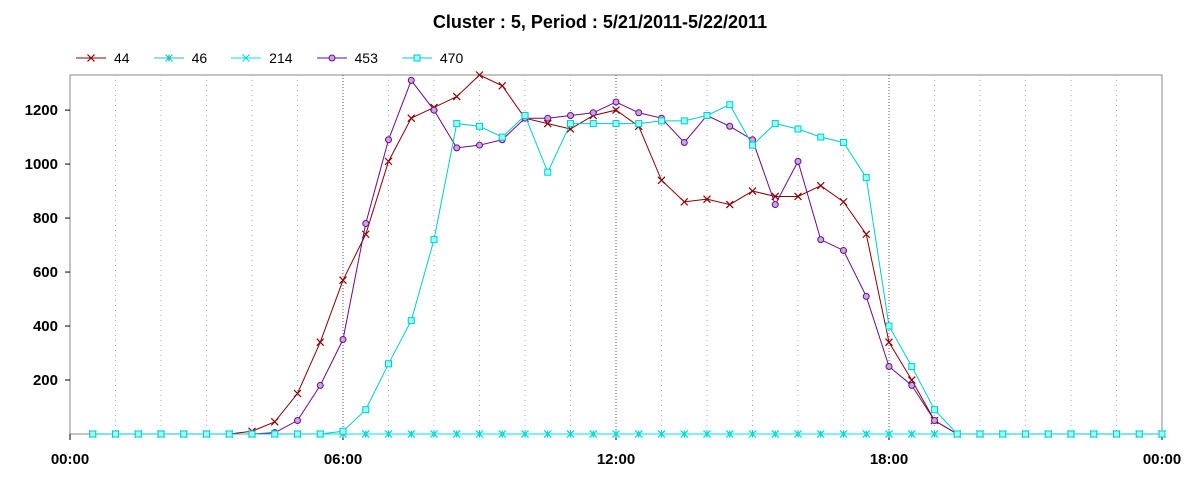 Image resolution: width=1200 pixels, height=480 pixels. I want to click on legend-item-453: 453, so click(346, 58).